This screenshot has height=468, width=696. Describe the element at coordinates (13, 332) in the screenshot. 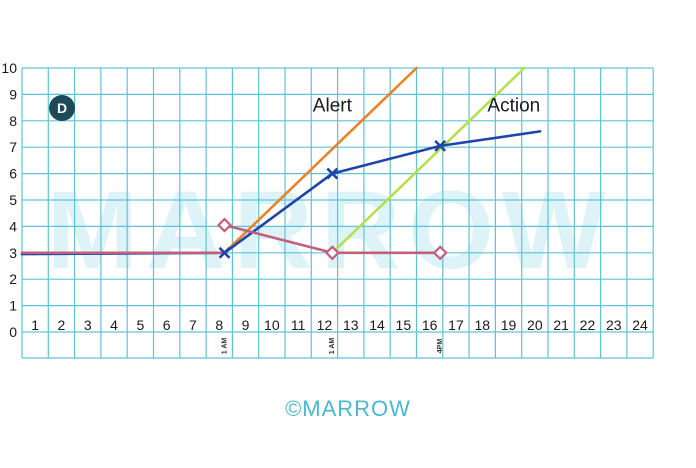

I see `y-tick-label: 0` at that location.